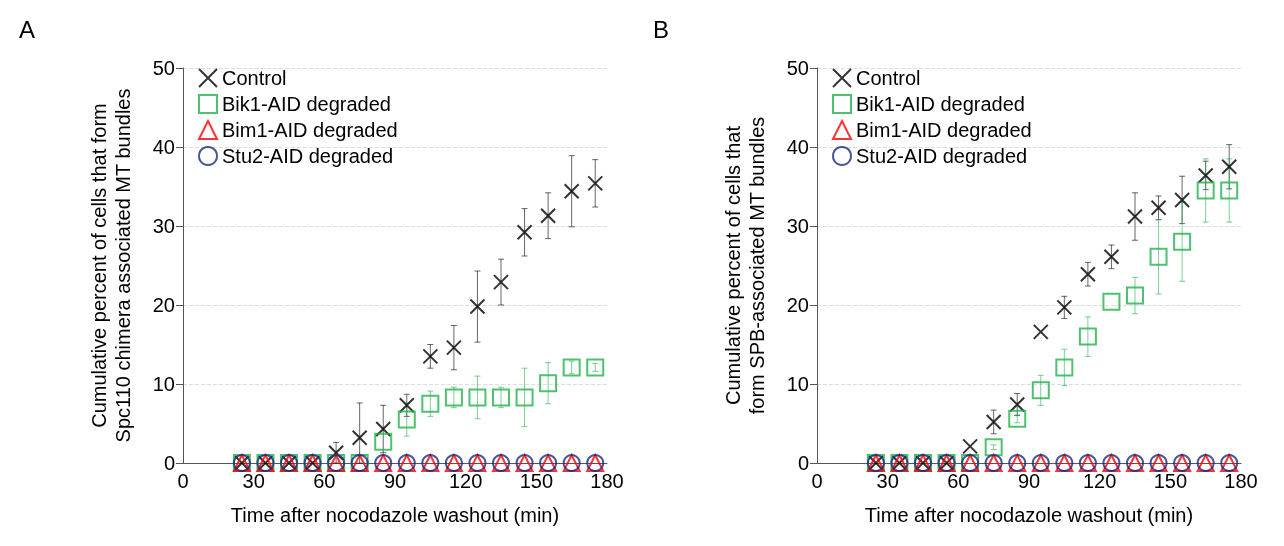 The image size is (1284, 546). I want to click on chart-title: A, so click(27, 29).